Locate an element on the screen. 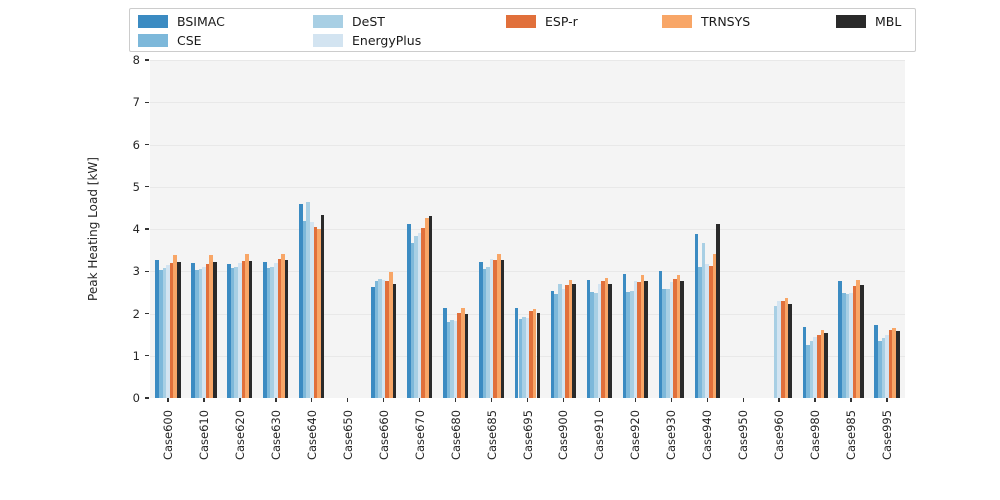 Image resolution: width=1000 pixels, height=500 pixels. legend-label: MBL is located at coordinates (888, 21).